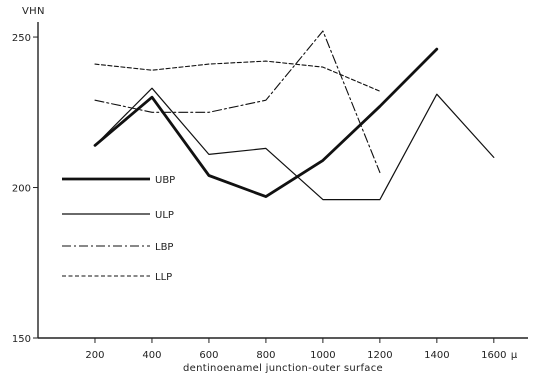 The width and height of the screenshot is (535, 376). Describe the element at coordinates (94, 355) in the screenshot. I see `x-tick-label-200: 200` at that location.